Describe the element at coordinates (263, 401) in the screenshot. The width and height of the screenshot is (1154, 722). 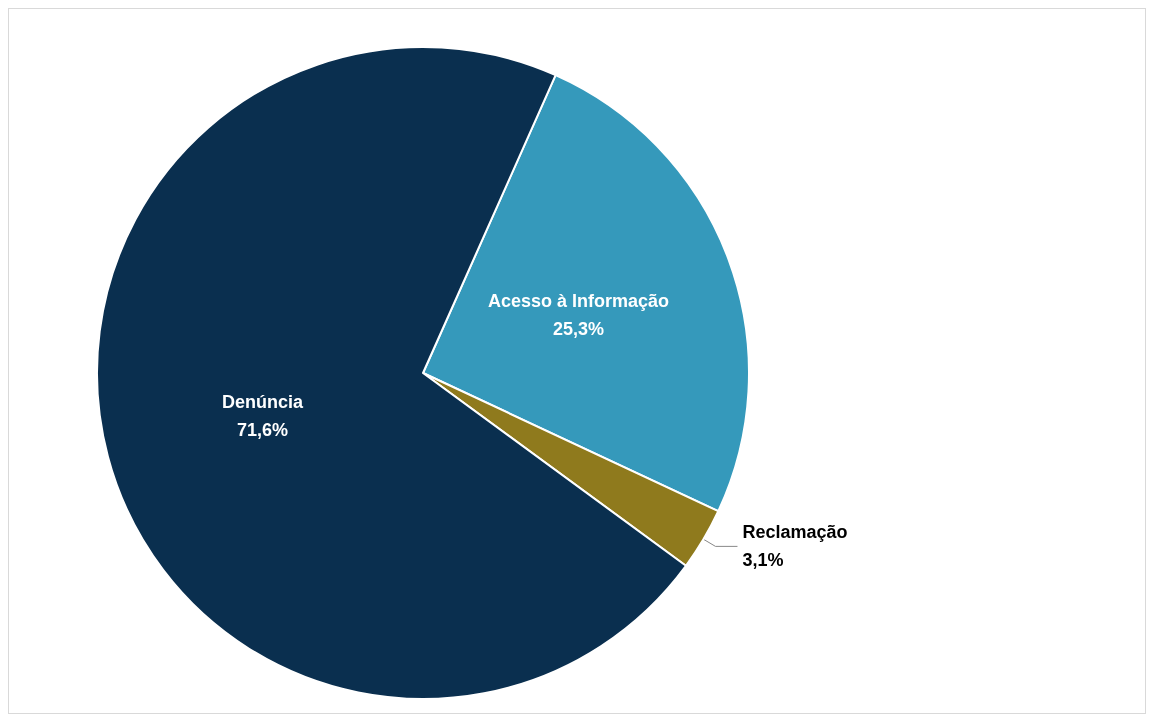
I see `slice-label: Denúncia` at that location.